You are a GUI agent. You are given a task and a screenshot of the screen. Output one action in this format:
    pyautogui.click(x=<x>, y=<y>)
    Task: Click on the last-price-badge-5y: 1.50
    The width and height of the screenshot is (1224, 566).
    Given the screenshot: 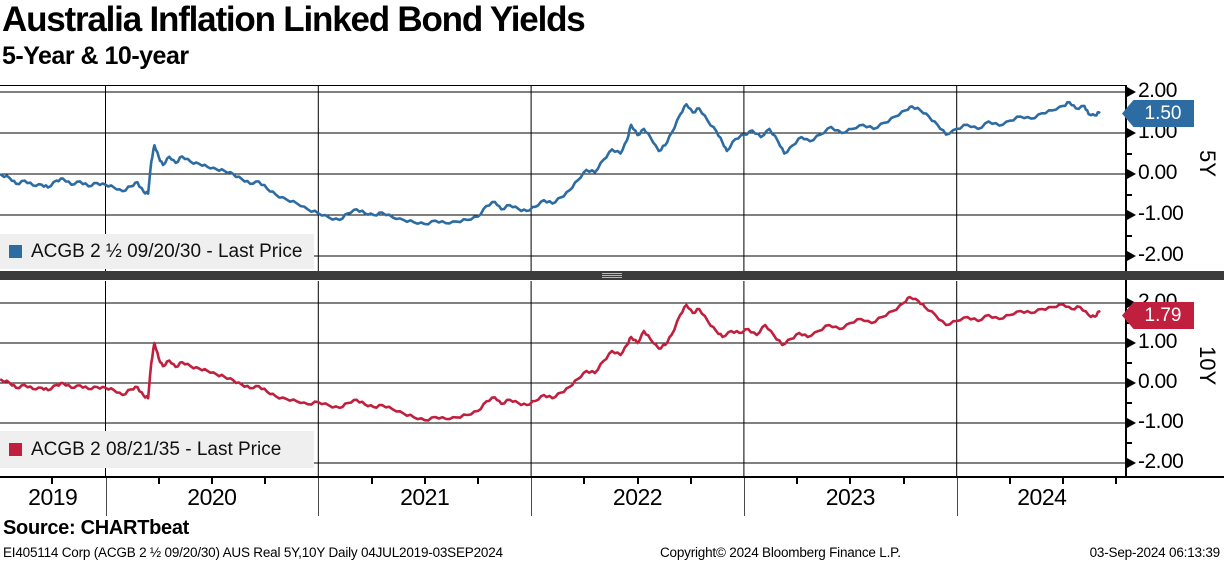 What is the action you would take?
    pyautogui.click(x=1158, y=113)
    